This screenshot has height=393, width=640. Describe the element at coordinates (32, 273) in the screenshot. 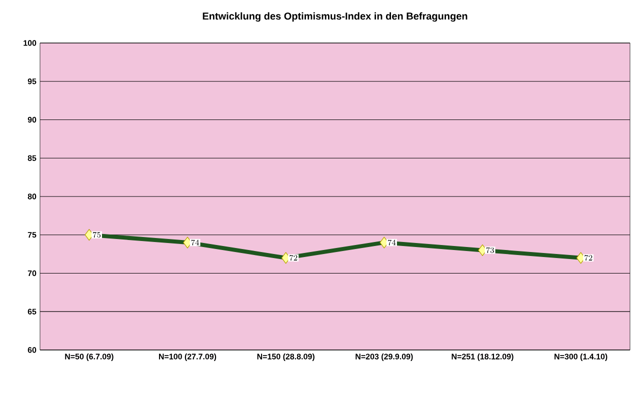

I see `y-tick-label: 70` at that location.